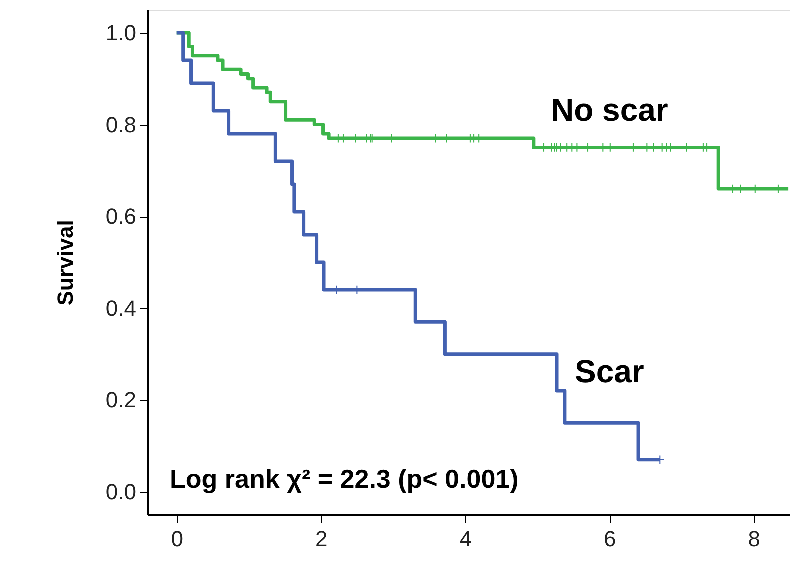  What do you see at coordinates (177, 539) in the screenshot?
I see `x-tick-label: 0` at bounding box center [177, 539].